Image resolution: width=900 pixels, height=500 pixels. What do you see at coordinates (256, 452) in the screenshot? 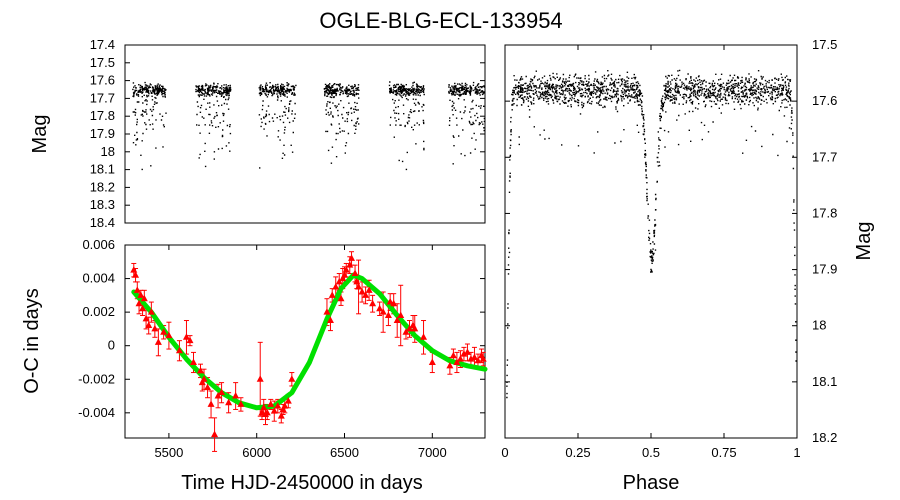
I see `oc-xtick-label: 6000` at bounding box center [256, 452].